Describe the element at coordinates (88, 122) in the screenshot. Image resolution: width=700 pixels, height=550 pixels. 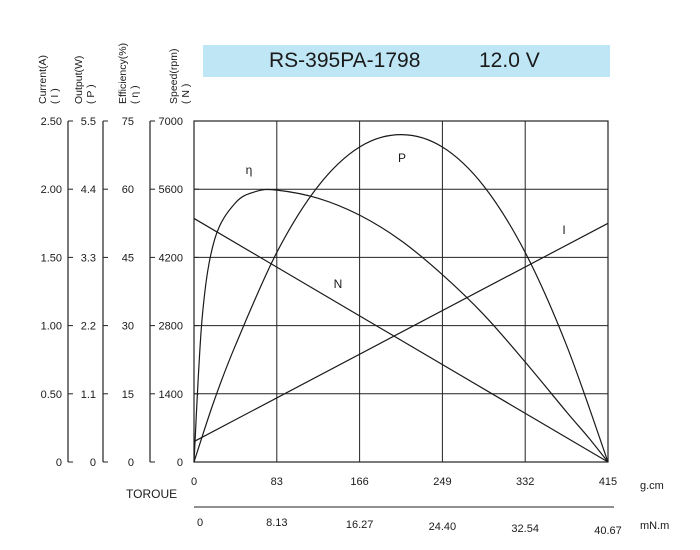
I see `output-tick-label: 5.5` at that location.